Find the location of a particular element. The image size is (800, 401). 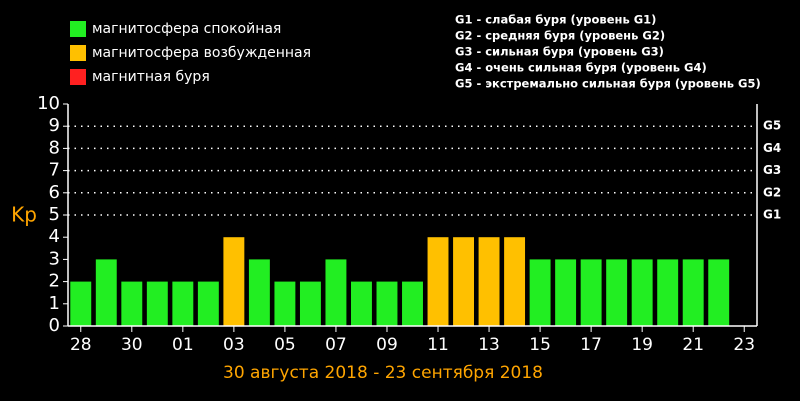

storm-note: G3 - сильная буря (уровень G3) is located at coordinates (559, 52).